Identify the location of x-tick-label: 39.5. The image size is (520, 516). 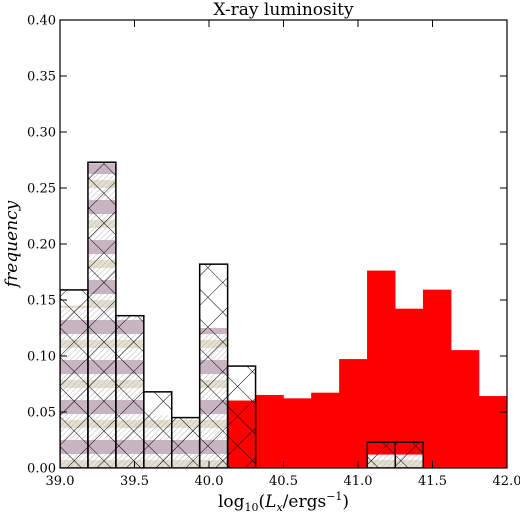
(134, 481).